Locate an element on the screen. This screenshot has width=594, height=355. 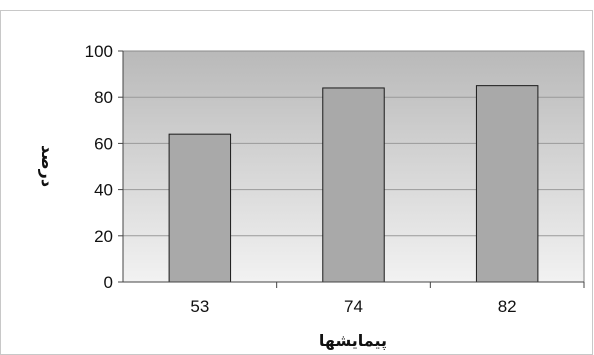
x-tick-labels: 53 74 82 is located at coordinates (353, 306).